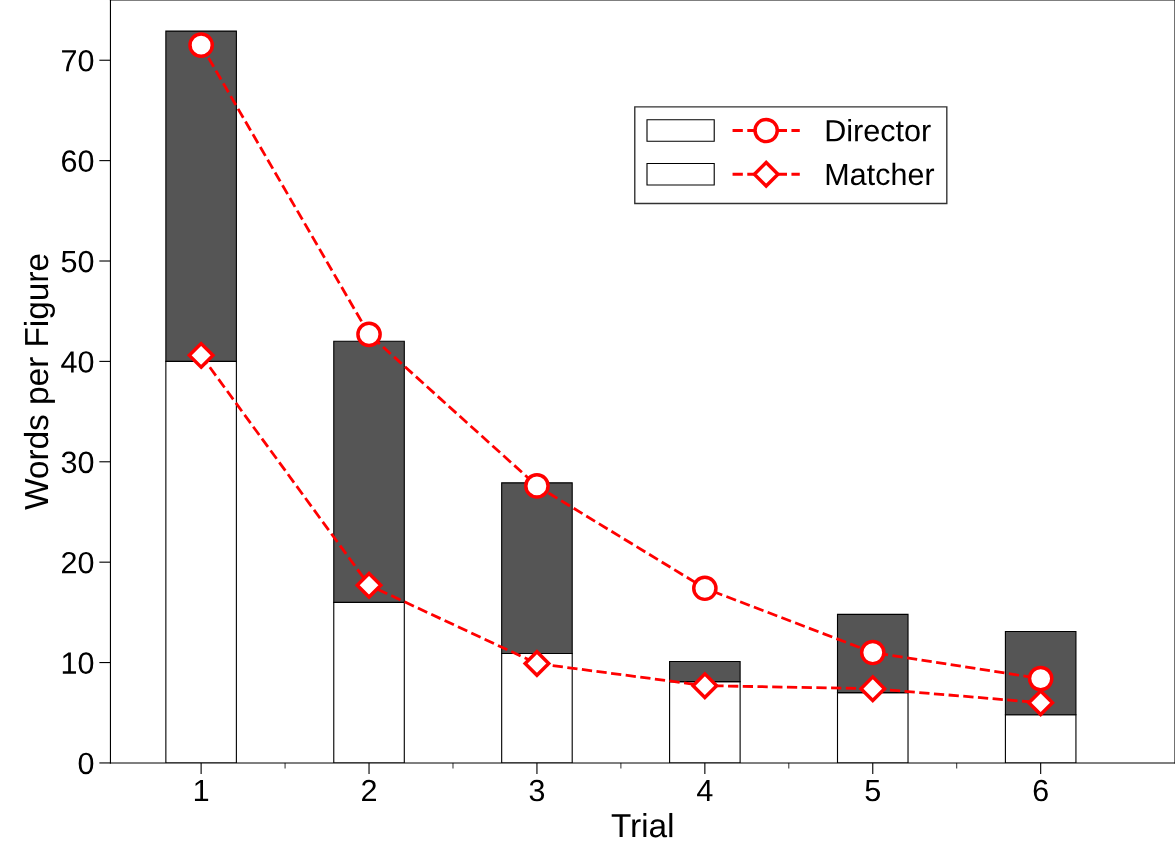 Image resolution: width=1175 pixels, height=866 pixels. What do you see at coordinates (86, 763) in the screenshot?
I see `y-tick-label: 0` at bounding box center [86, 763].